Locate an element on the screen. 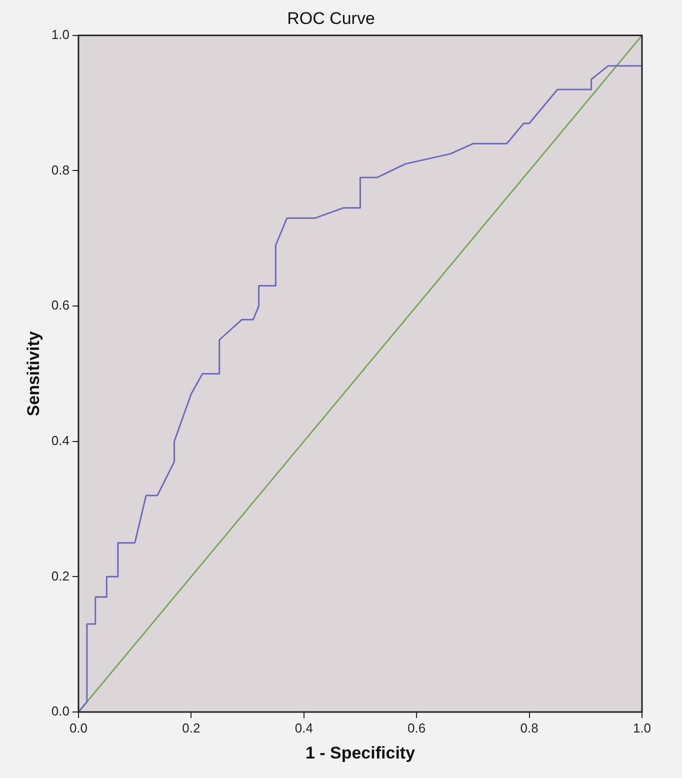 This screenshot has height=778, width=682. x-tick-label: 0.6 is located at coordinates (417, 728).